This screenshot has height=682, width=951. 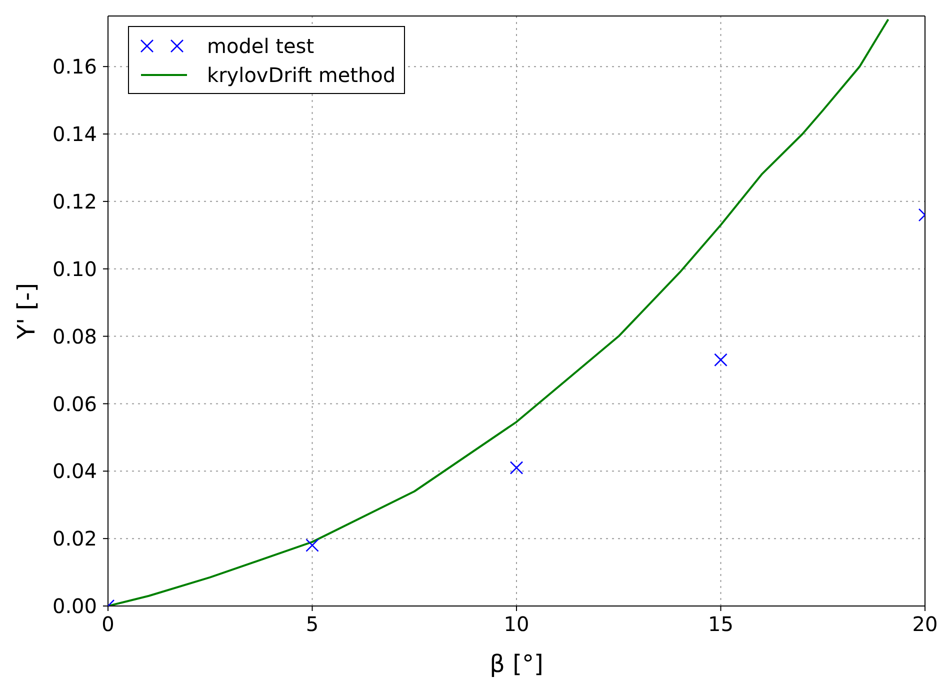 What do you see at coordinates (517, 664) in the screenshot?
I see `x-axis-title: β [°]` at bounding box center [517, 664].